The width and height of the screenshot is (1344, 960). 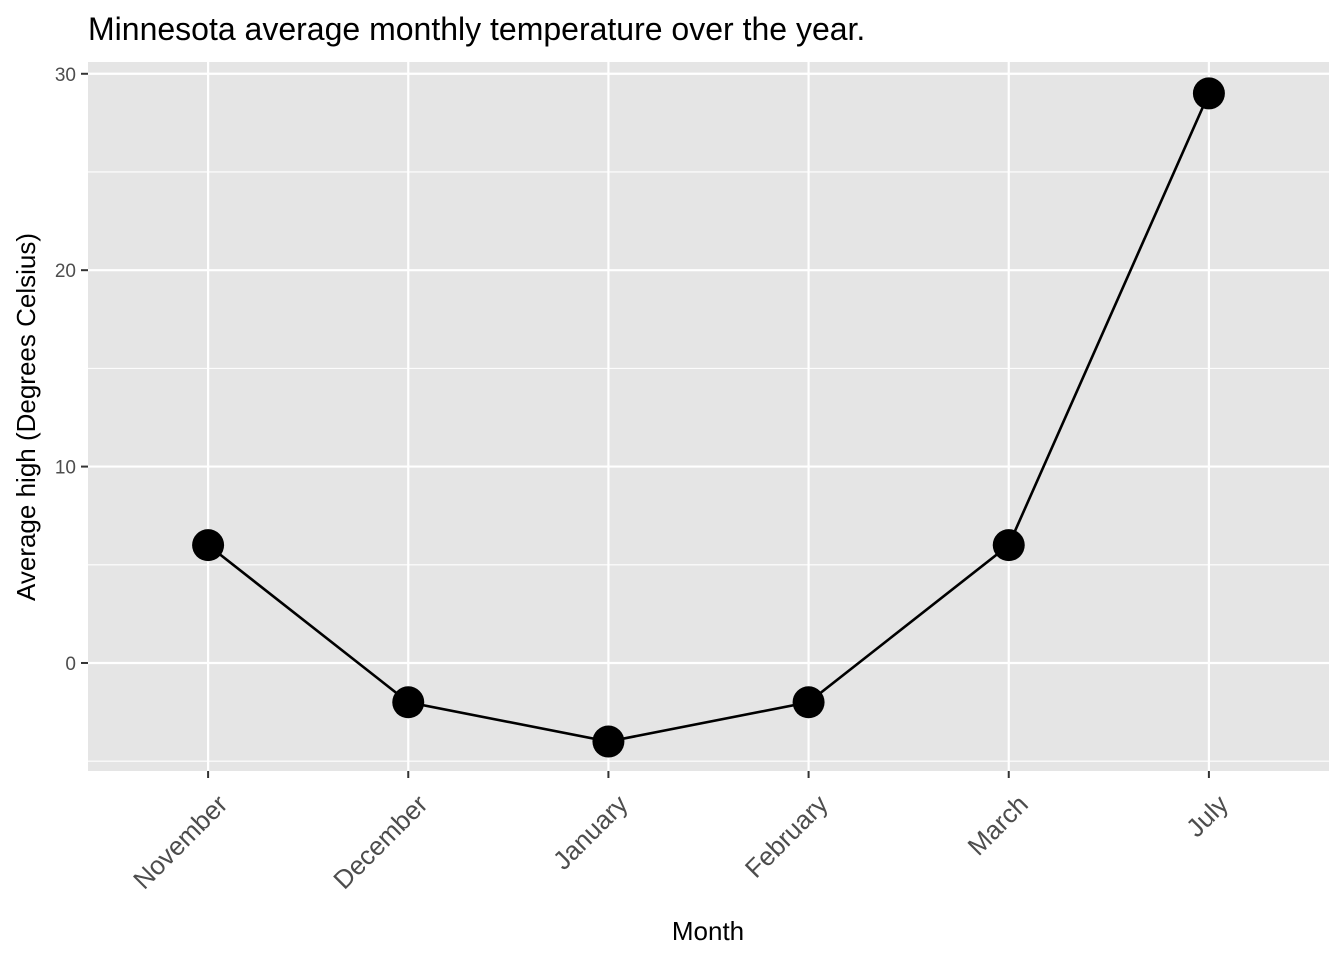 I want to click on x-tick-label: February, so click(x=786, y=836).